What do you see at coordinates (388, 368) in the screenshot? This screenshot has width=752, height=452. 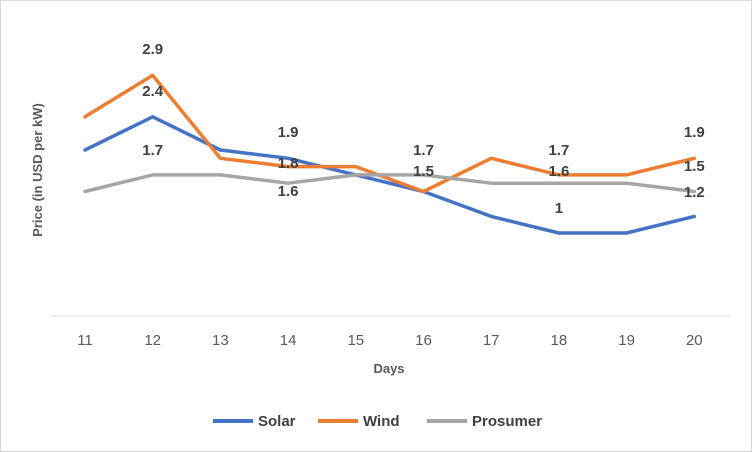 I see `x-axis-title: Days` at bounding box center [388, 368].